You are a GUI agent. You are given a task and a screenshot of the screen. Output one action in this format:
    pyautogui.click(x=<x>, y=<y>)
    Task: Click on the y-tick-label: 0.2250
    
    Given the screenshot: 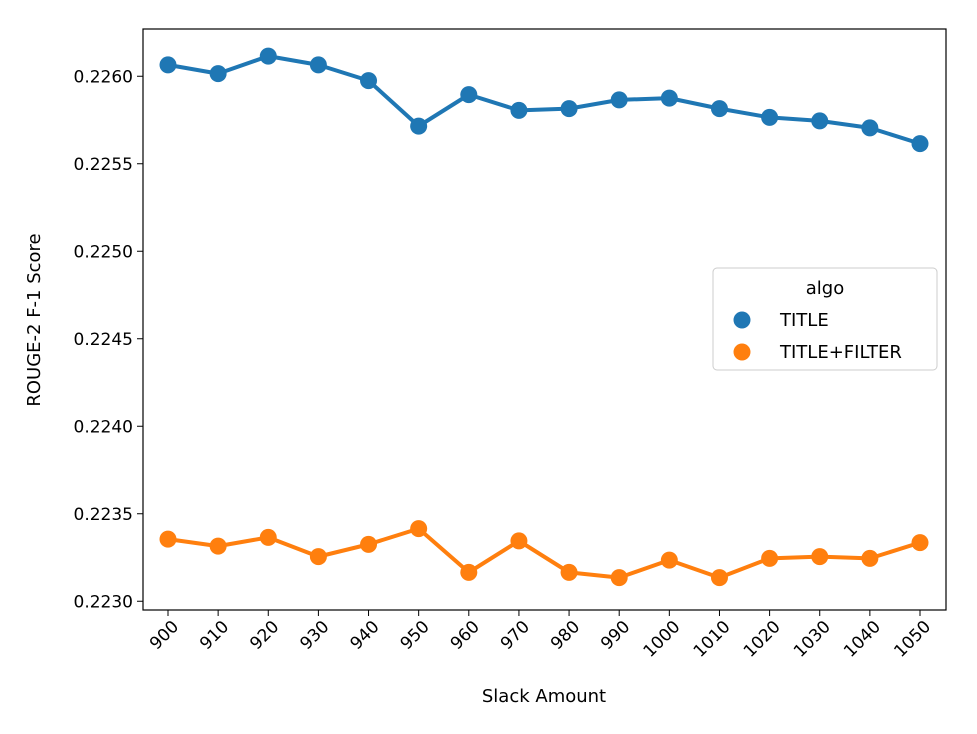 What is the action you would take?
    pyautogui.click(x=103, y=252)
    